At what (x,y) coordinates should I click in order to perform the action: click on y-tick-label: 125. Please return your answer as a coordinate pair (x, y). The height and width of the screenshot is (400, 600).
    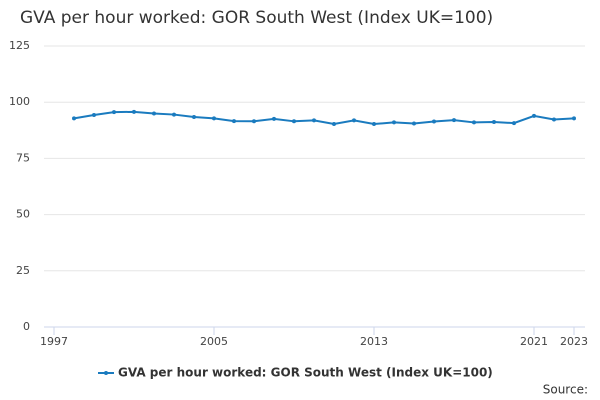
    Looking at the image, I should click on (19, 45).